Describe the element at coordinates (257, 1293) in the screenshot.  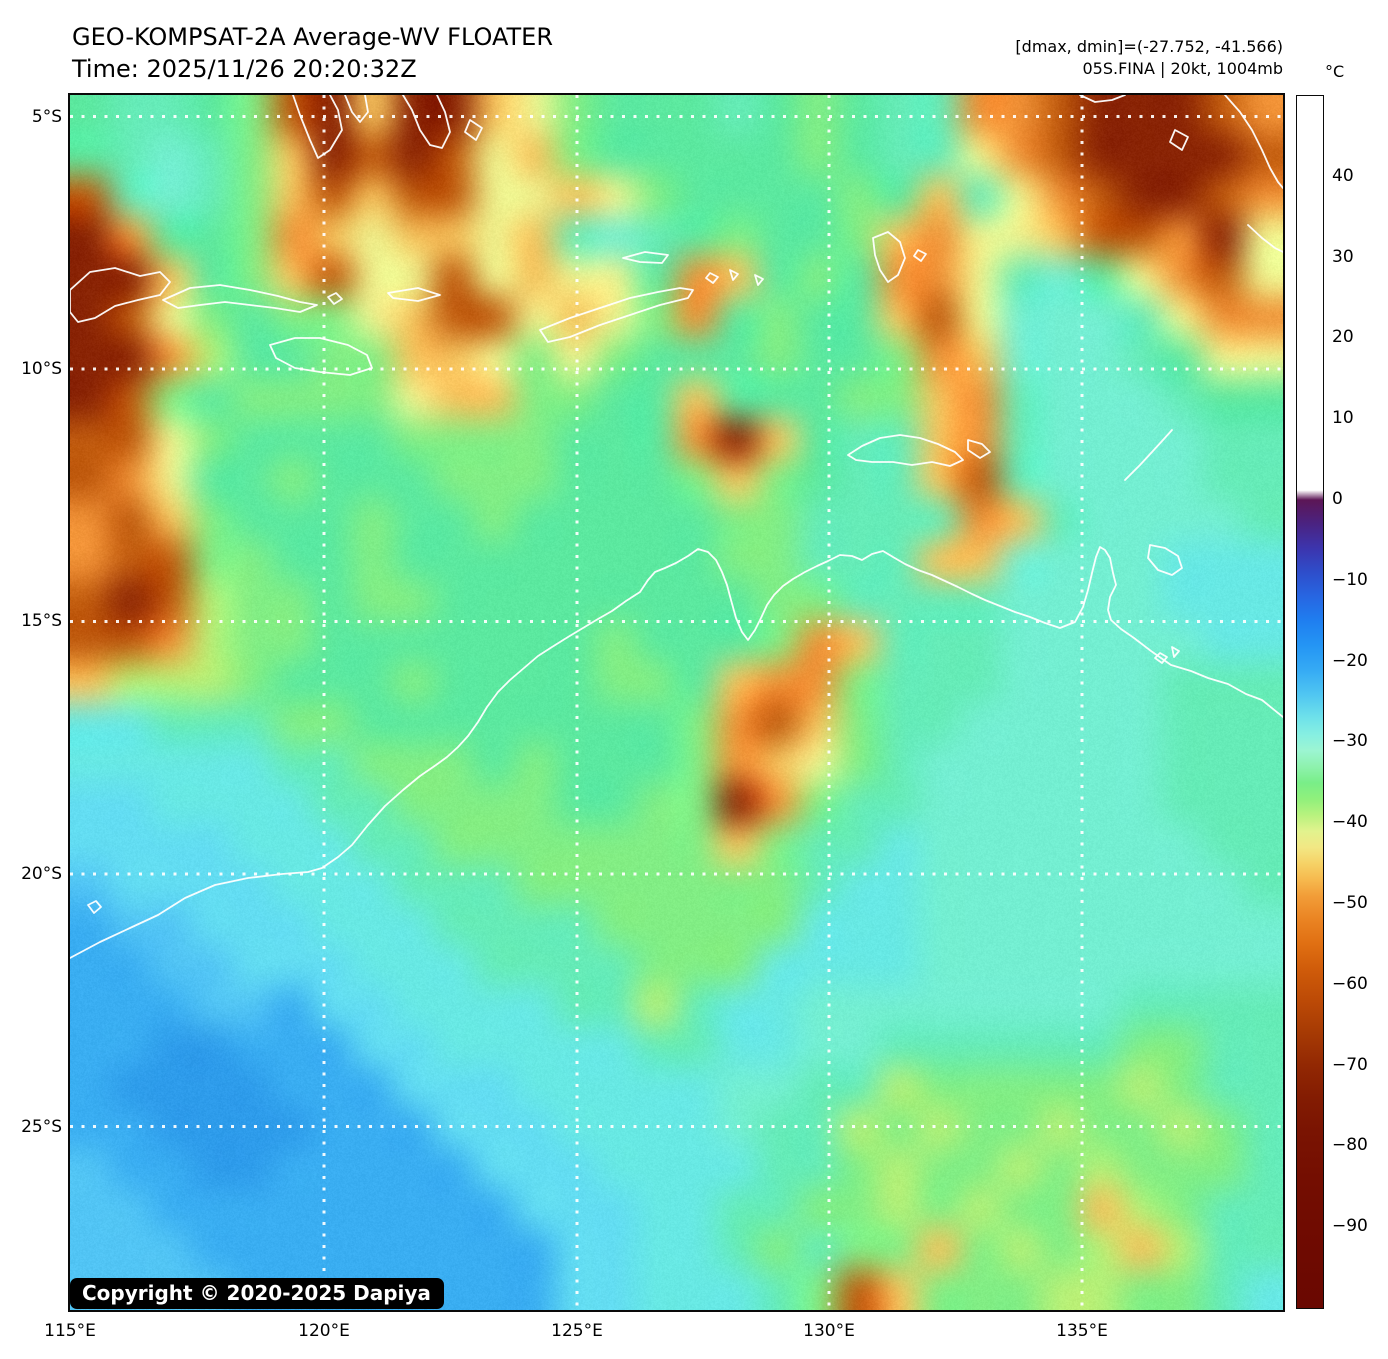
I see `copyright-badge: Copyright © 2020-2025 Dapiya` at that location.